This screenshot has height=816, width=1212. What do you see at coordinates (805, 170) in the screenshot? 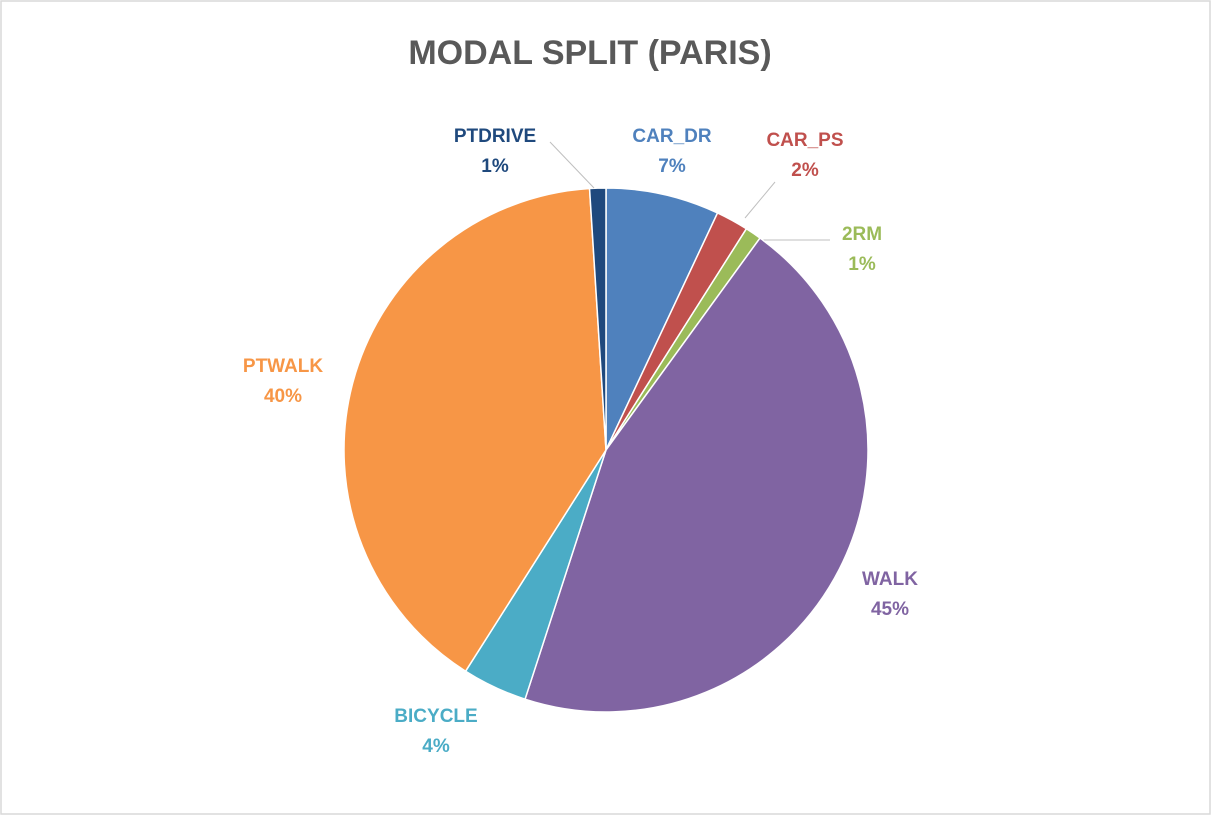
I see `value-label: 2%` at bounding box center [805, 170].